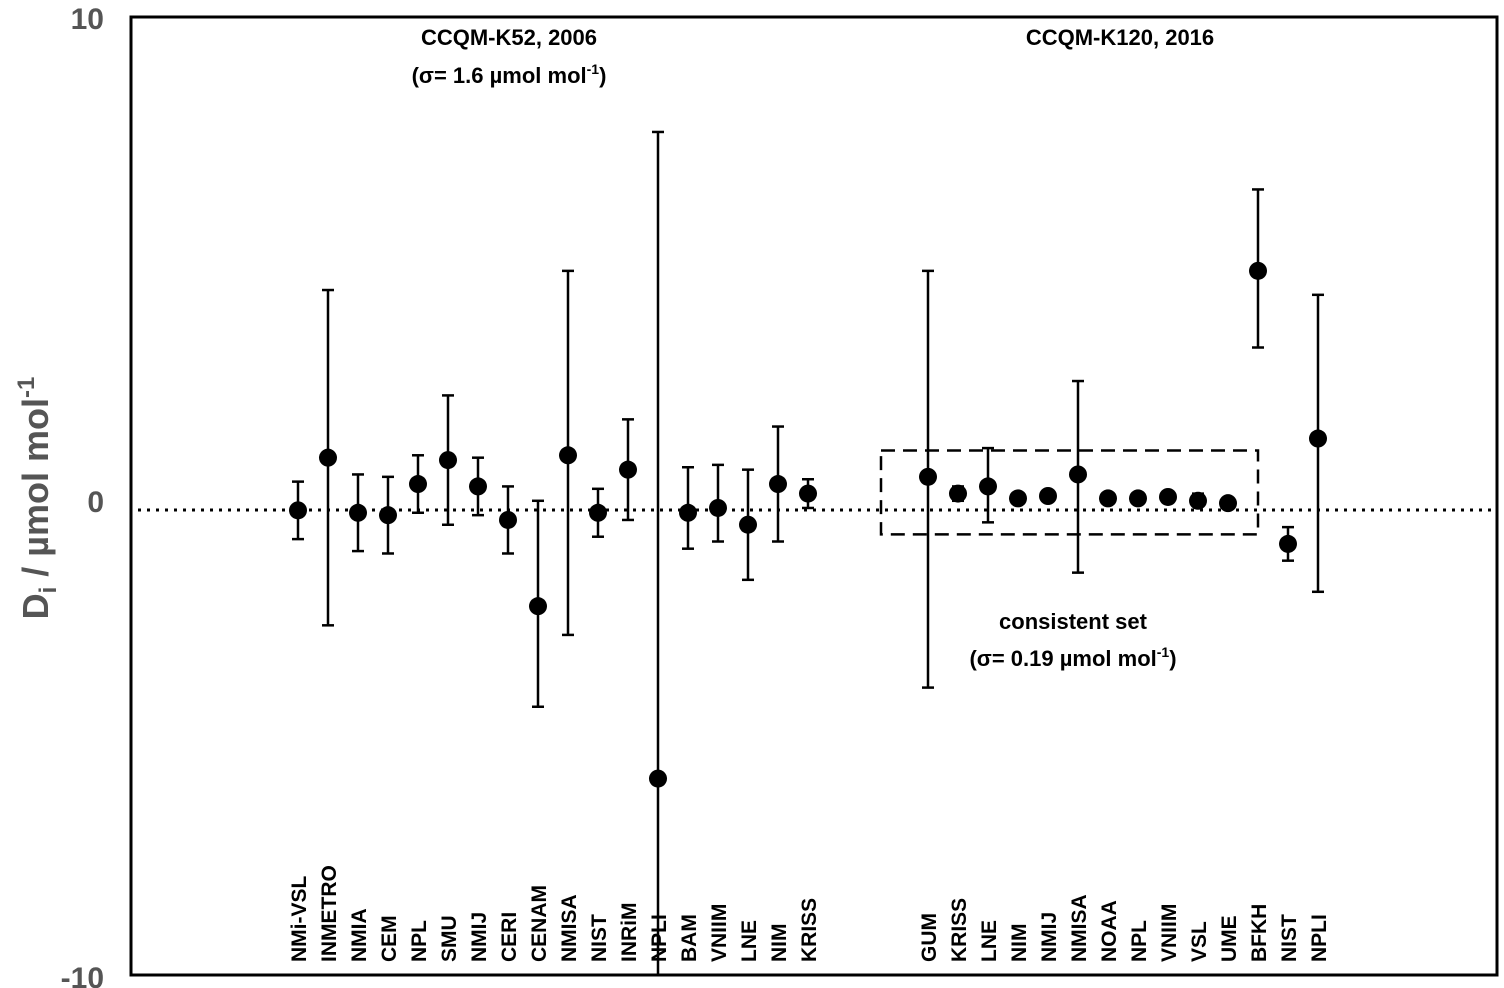 This screenshot has width=1504, height=988. I want to click on consistent-sigma-close: ), so click(1172, 658).